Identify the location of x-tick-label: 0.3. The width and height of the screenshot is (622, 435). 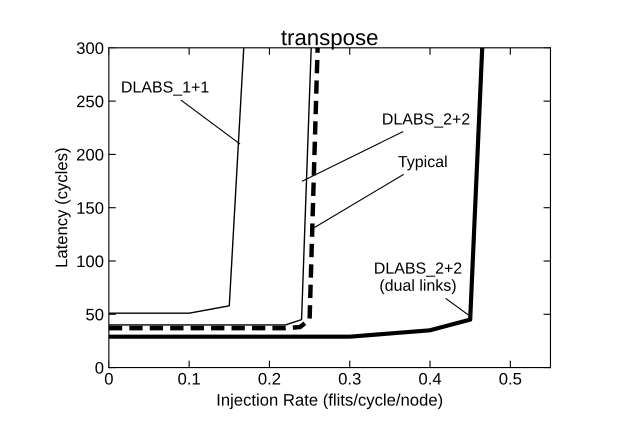
(349, 378).